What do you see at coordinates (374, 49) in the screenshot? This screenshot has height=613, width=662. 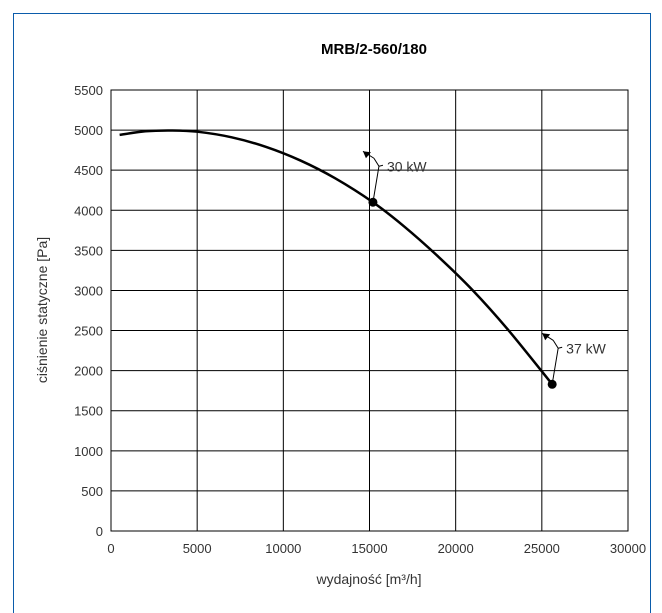 I see `chart-title: MRB/2-560/180` at bounding box center [374, 49].